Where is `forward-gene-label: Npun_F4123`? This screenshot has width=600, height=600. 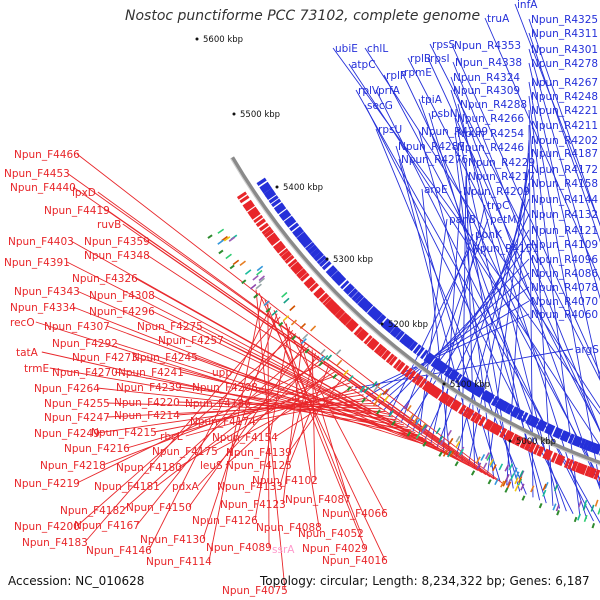
forward-gene-label: Npun_F4123 is located at coordinates (253, 505).